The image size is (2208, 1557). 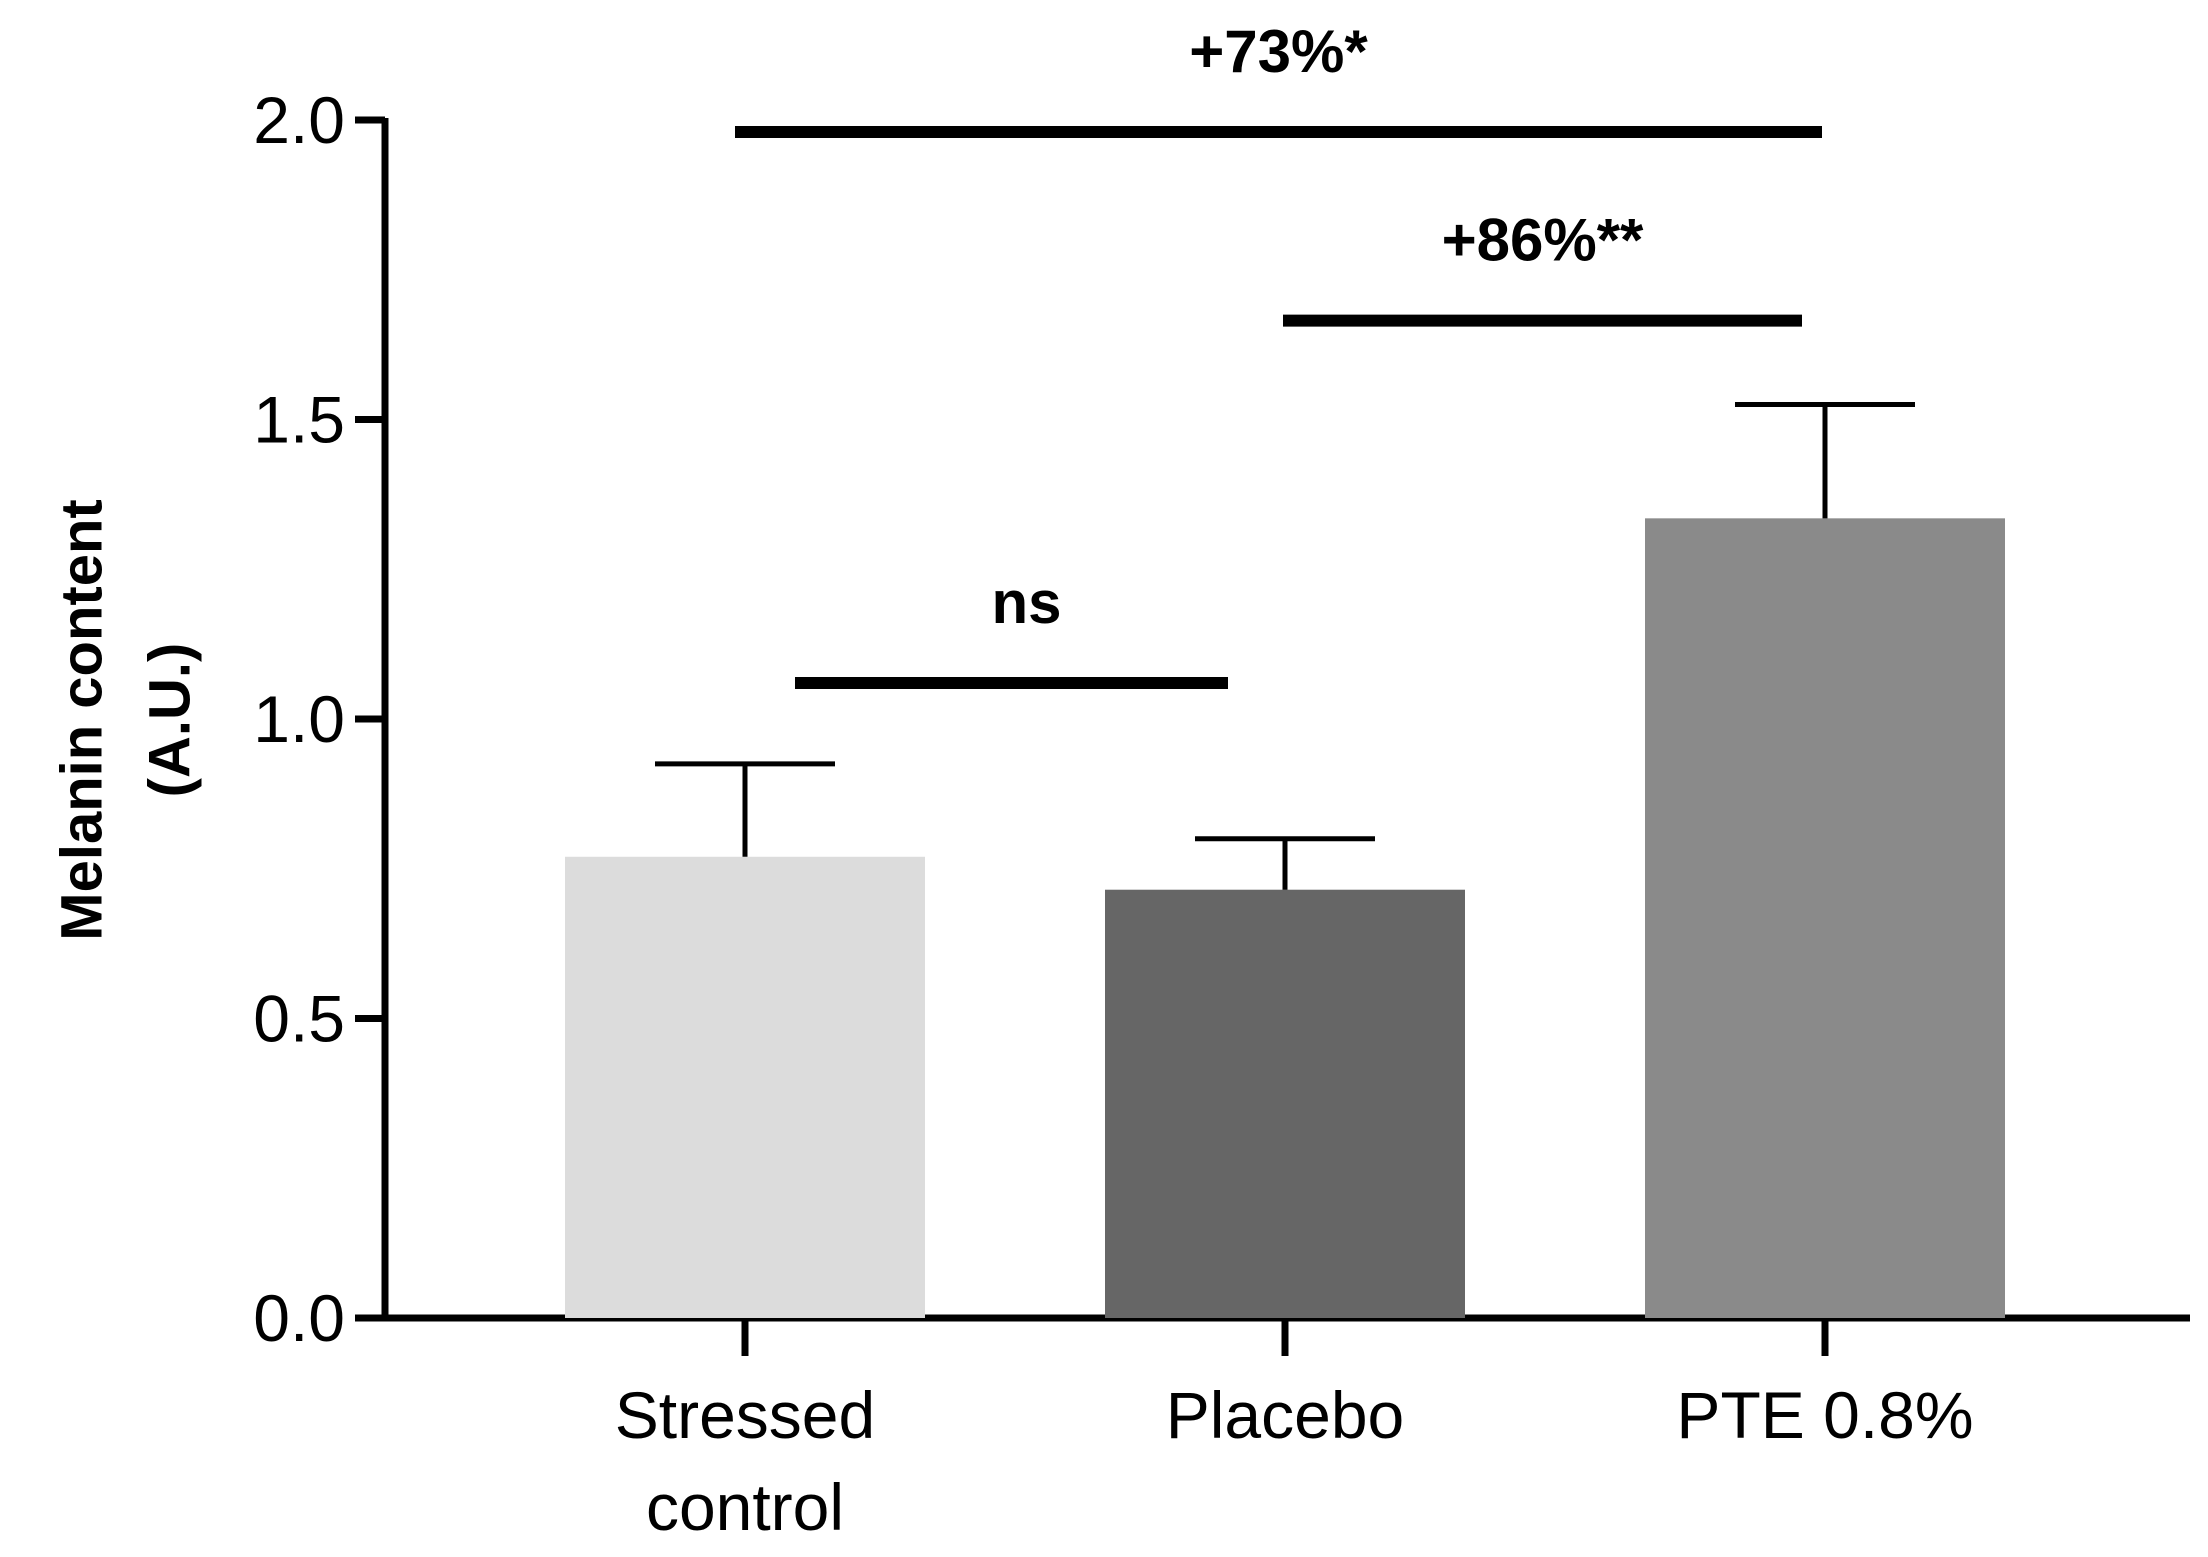 I want to click on x-tick-label-1-line-0: Placebo, so click(x=1285, y=1415).